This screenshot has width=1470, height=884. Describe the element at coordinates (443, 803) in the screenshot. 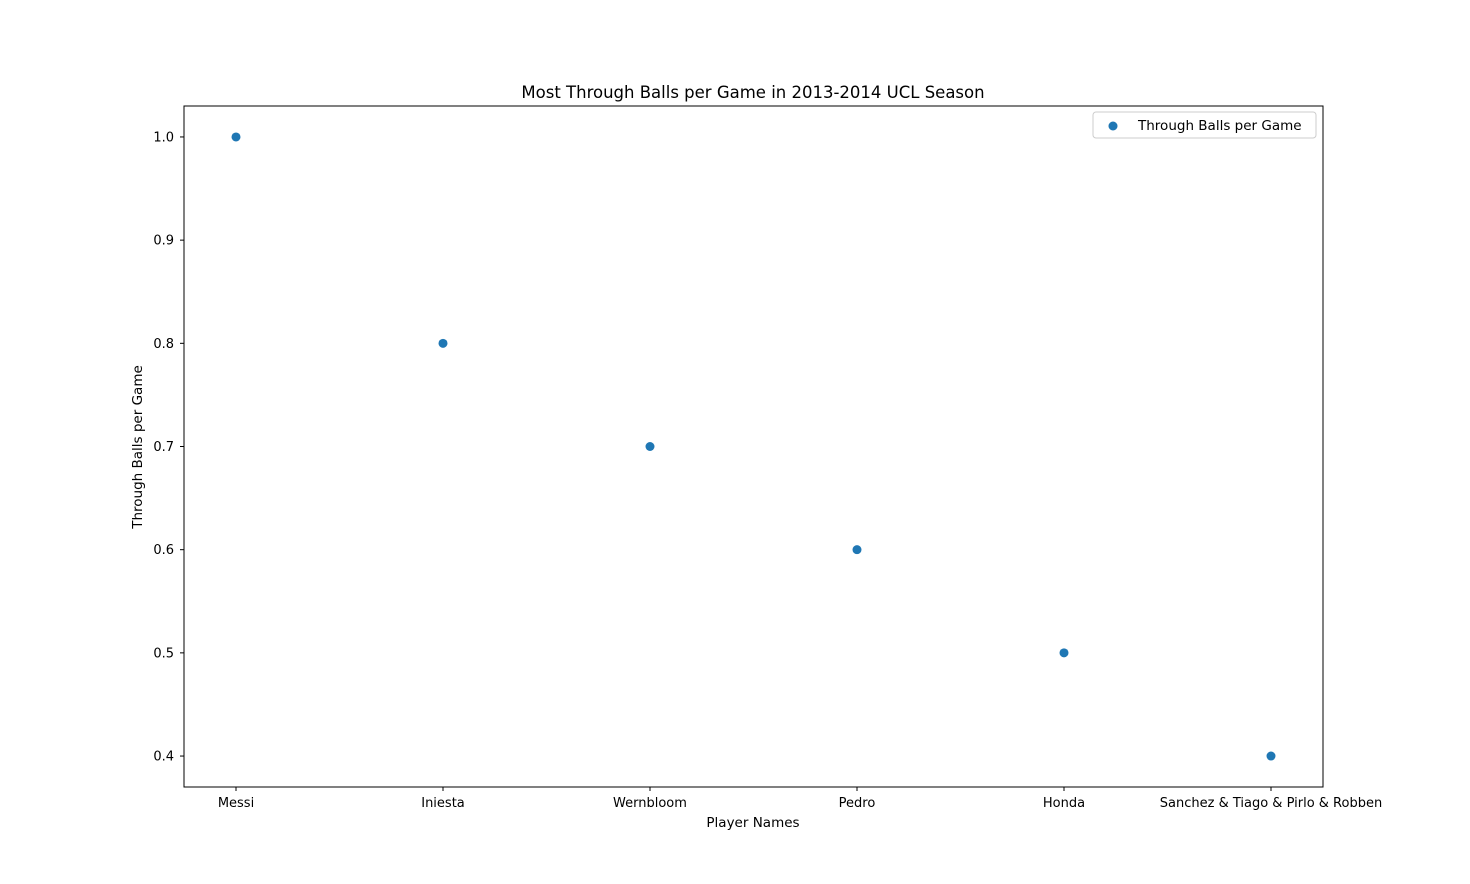

I see `x-tick-label: Iniesta` at that location.